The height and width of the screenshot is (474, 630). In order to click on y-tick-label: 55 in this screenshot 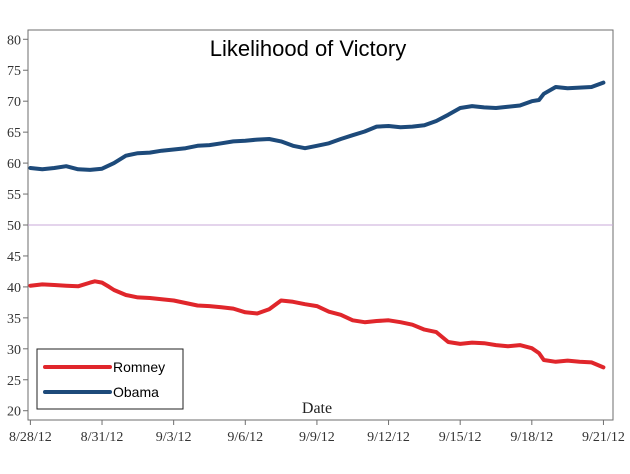, I will do `click(14, 195)`.